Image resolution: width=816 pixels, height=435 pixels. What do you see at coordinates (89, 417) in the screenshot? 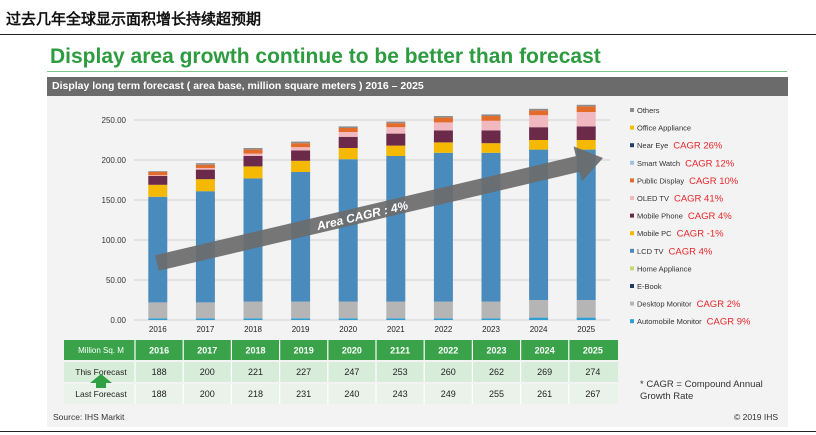
I see `source-note: Source: IHS Markit` at bounding box center [89, 417].